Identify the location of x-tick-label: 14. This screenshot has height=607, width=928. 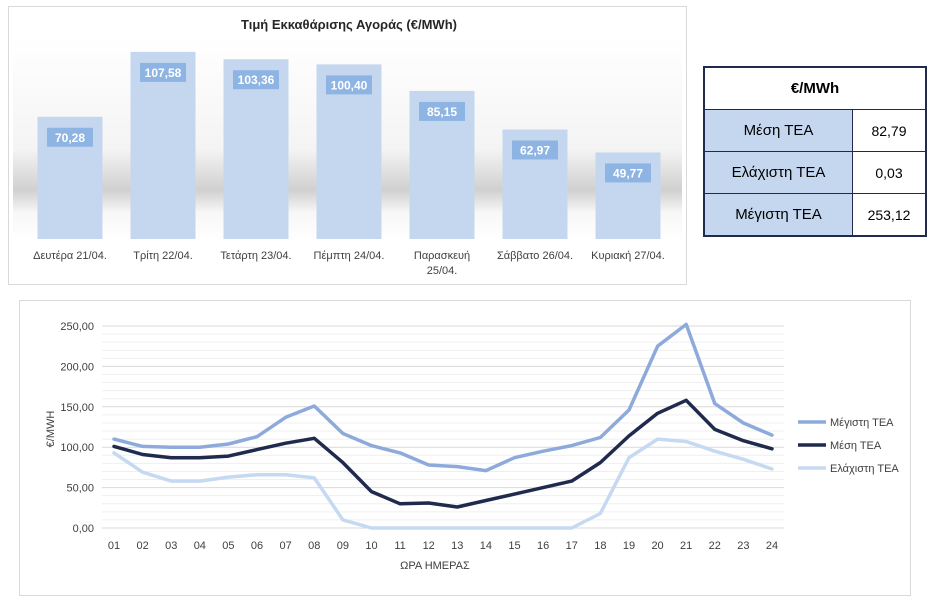
(486, 546).